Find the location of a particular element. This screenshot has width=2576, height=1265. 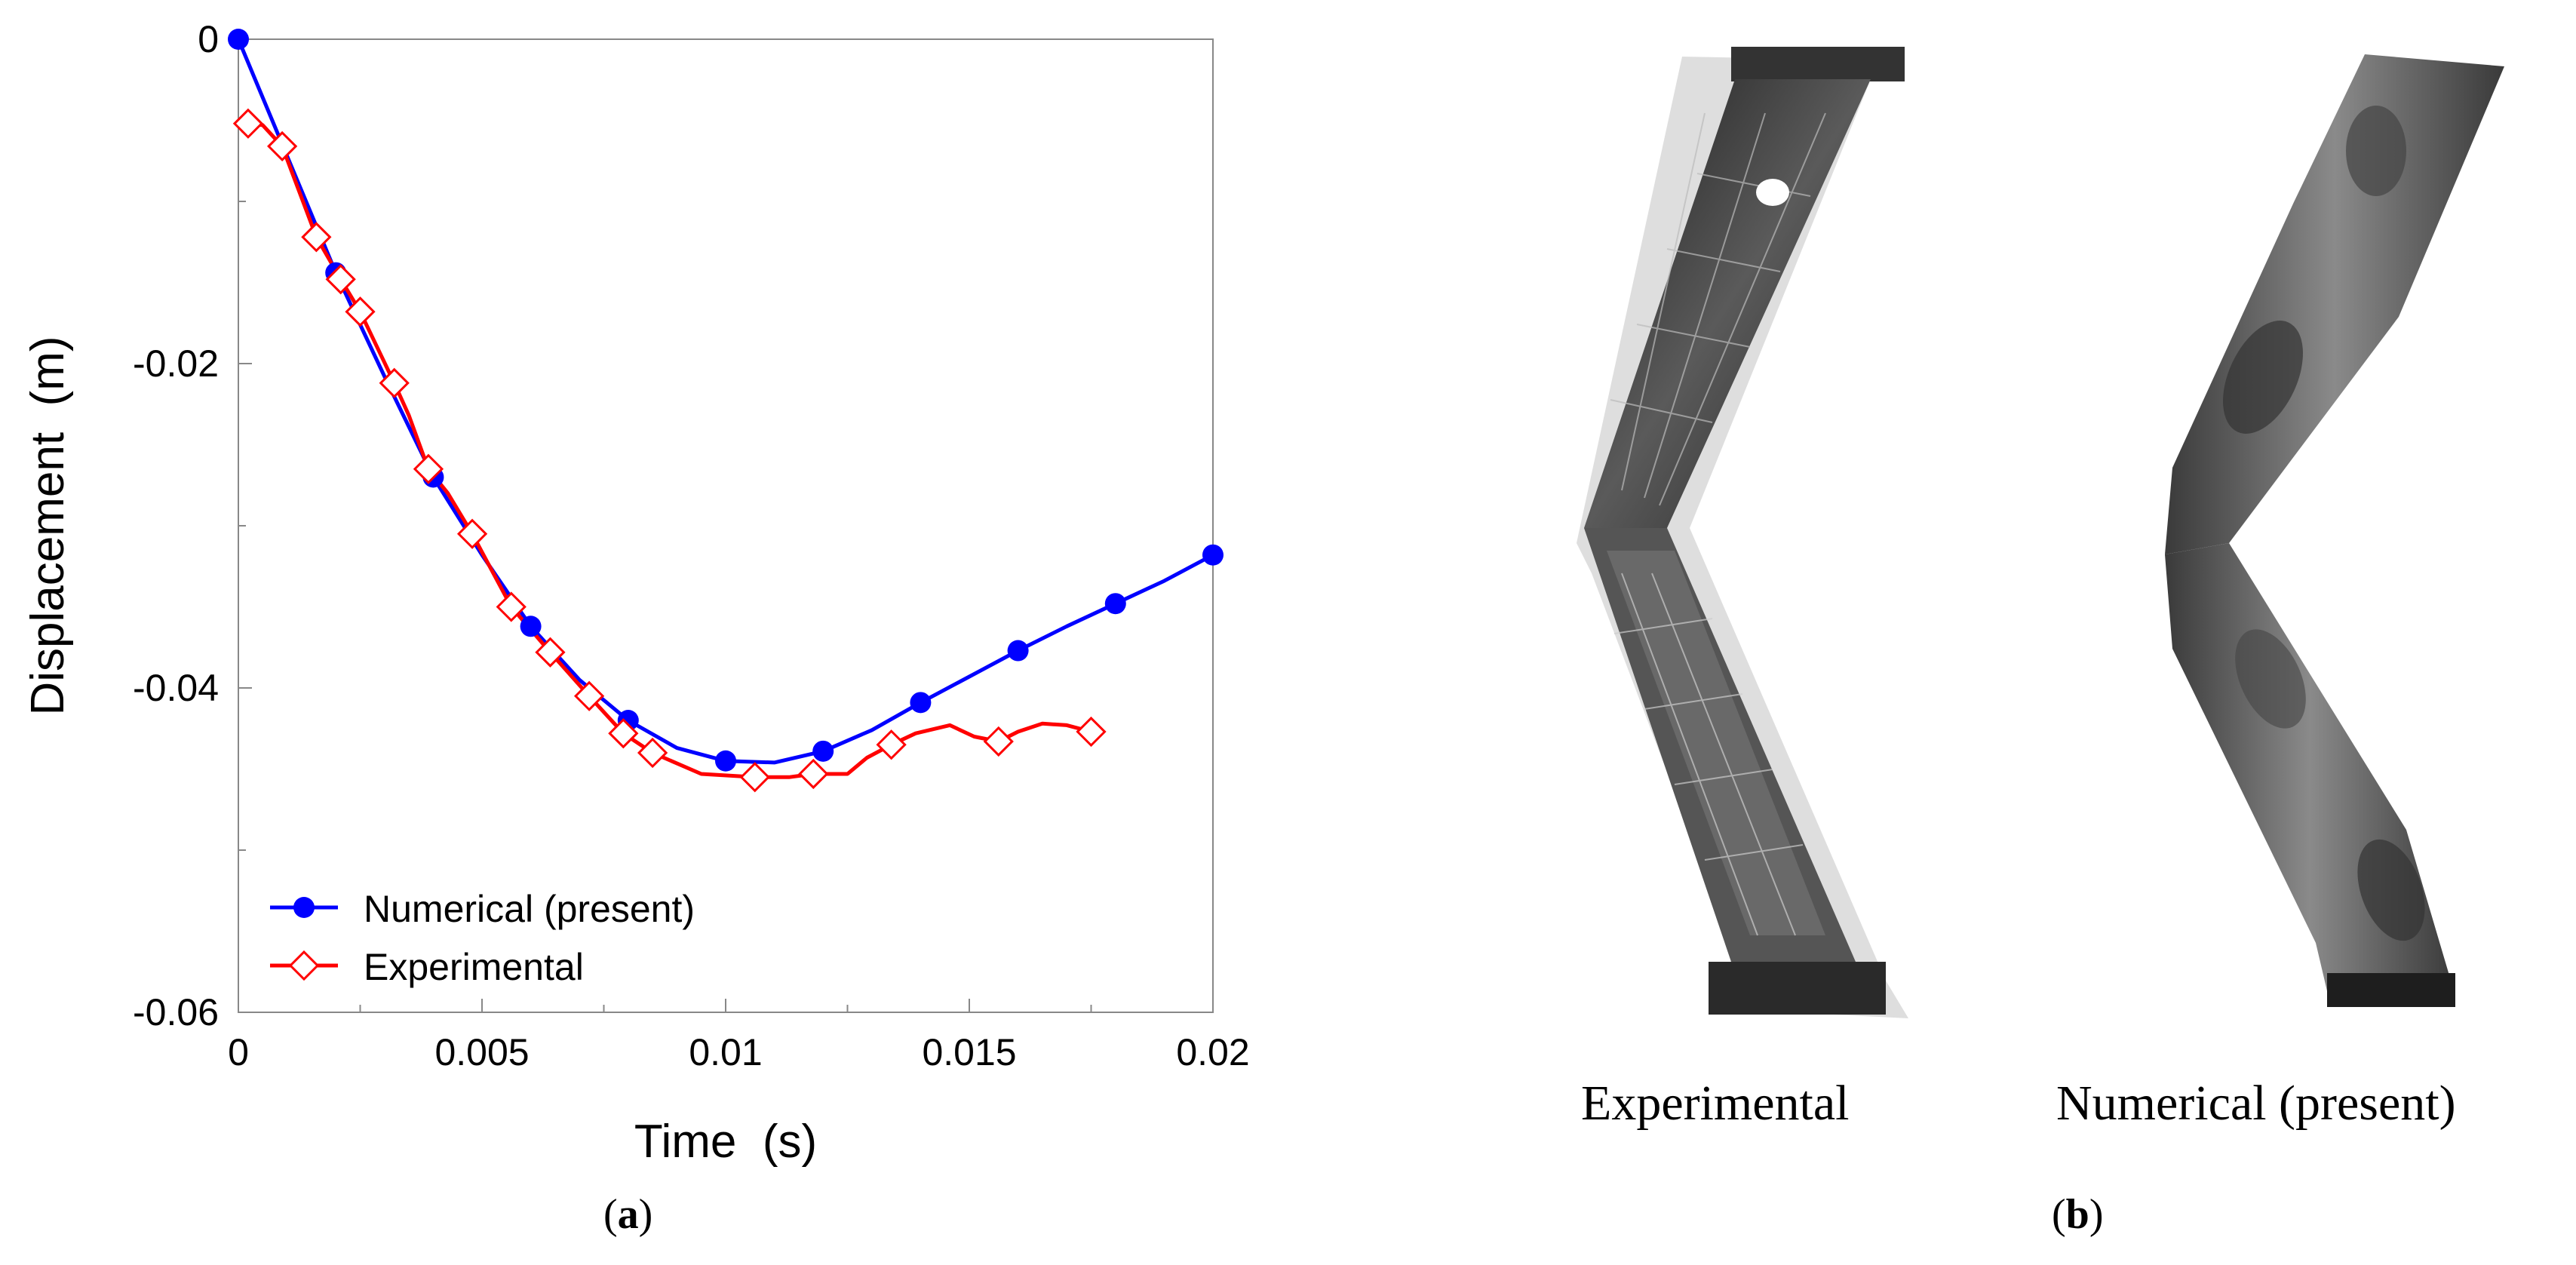

panel-b-label: (b) is located at coordinates (2078, 1214).